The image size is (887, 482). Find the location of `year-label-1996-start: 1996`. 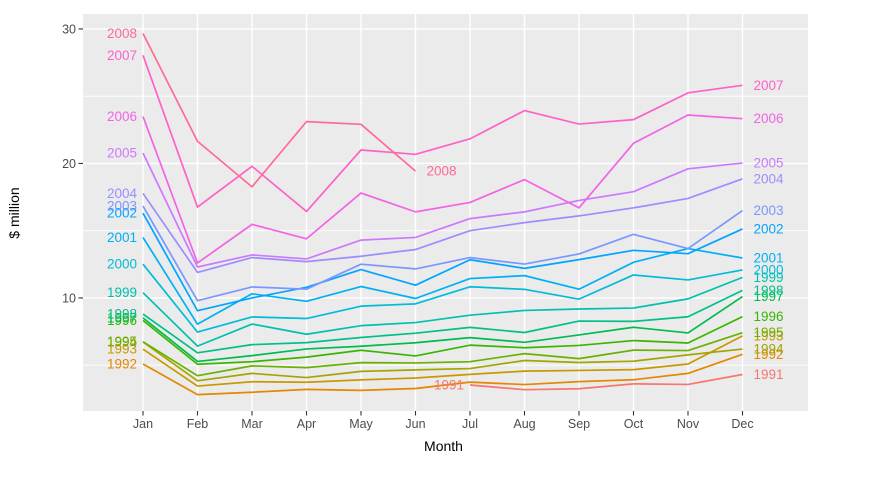

year-label-1996-start: 1996 is located at coordinates (122, 320).